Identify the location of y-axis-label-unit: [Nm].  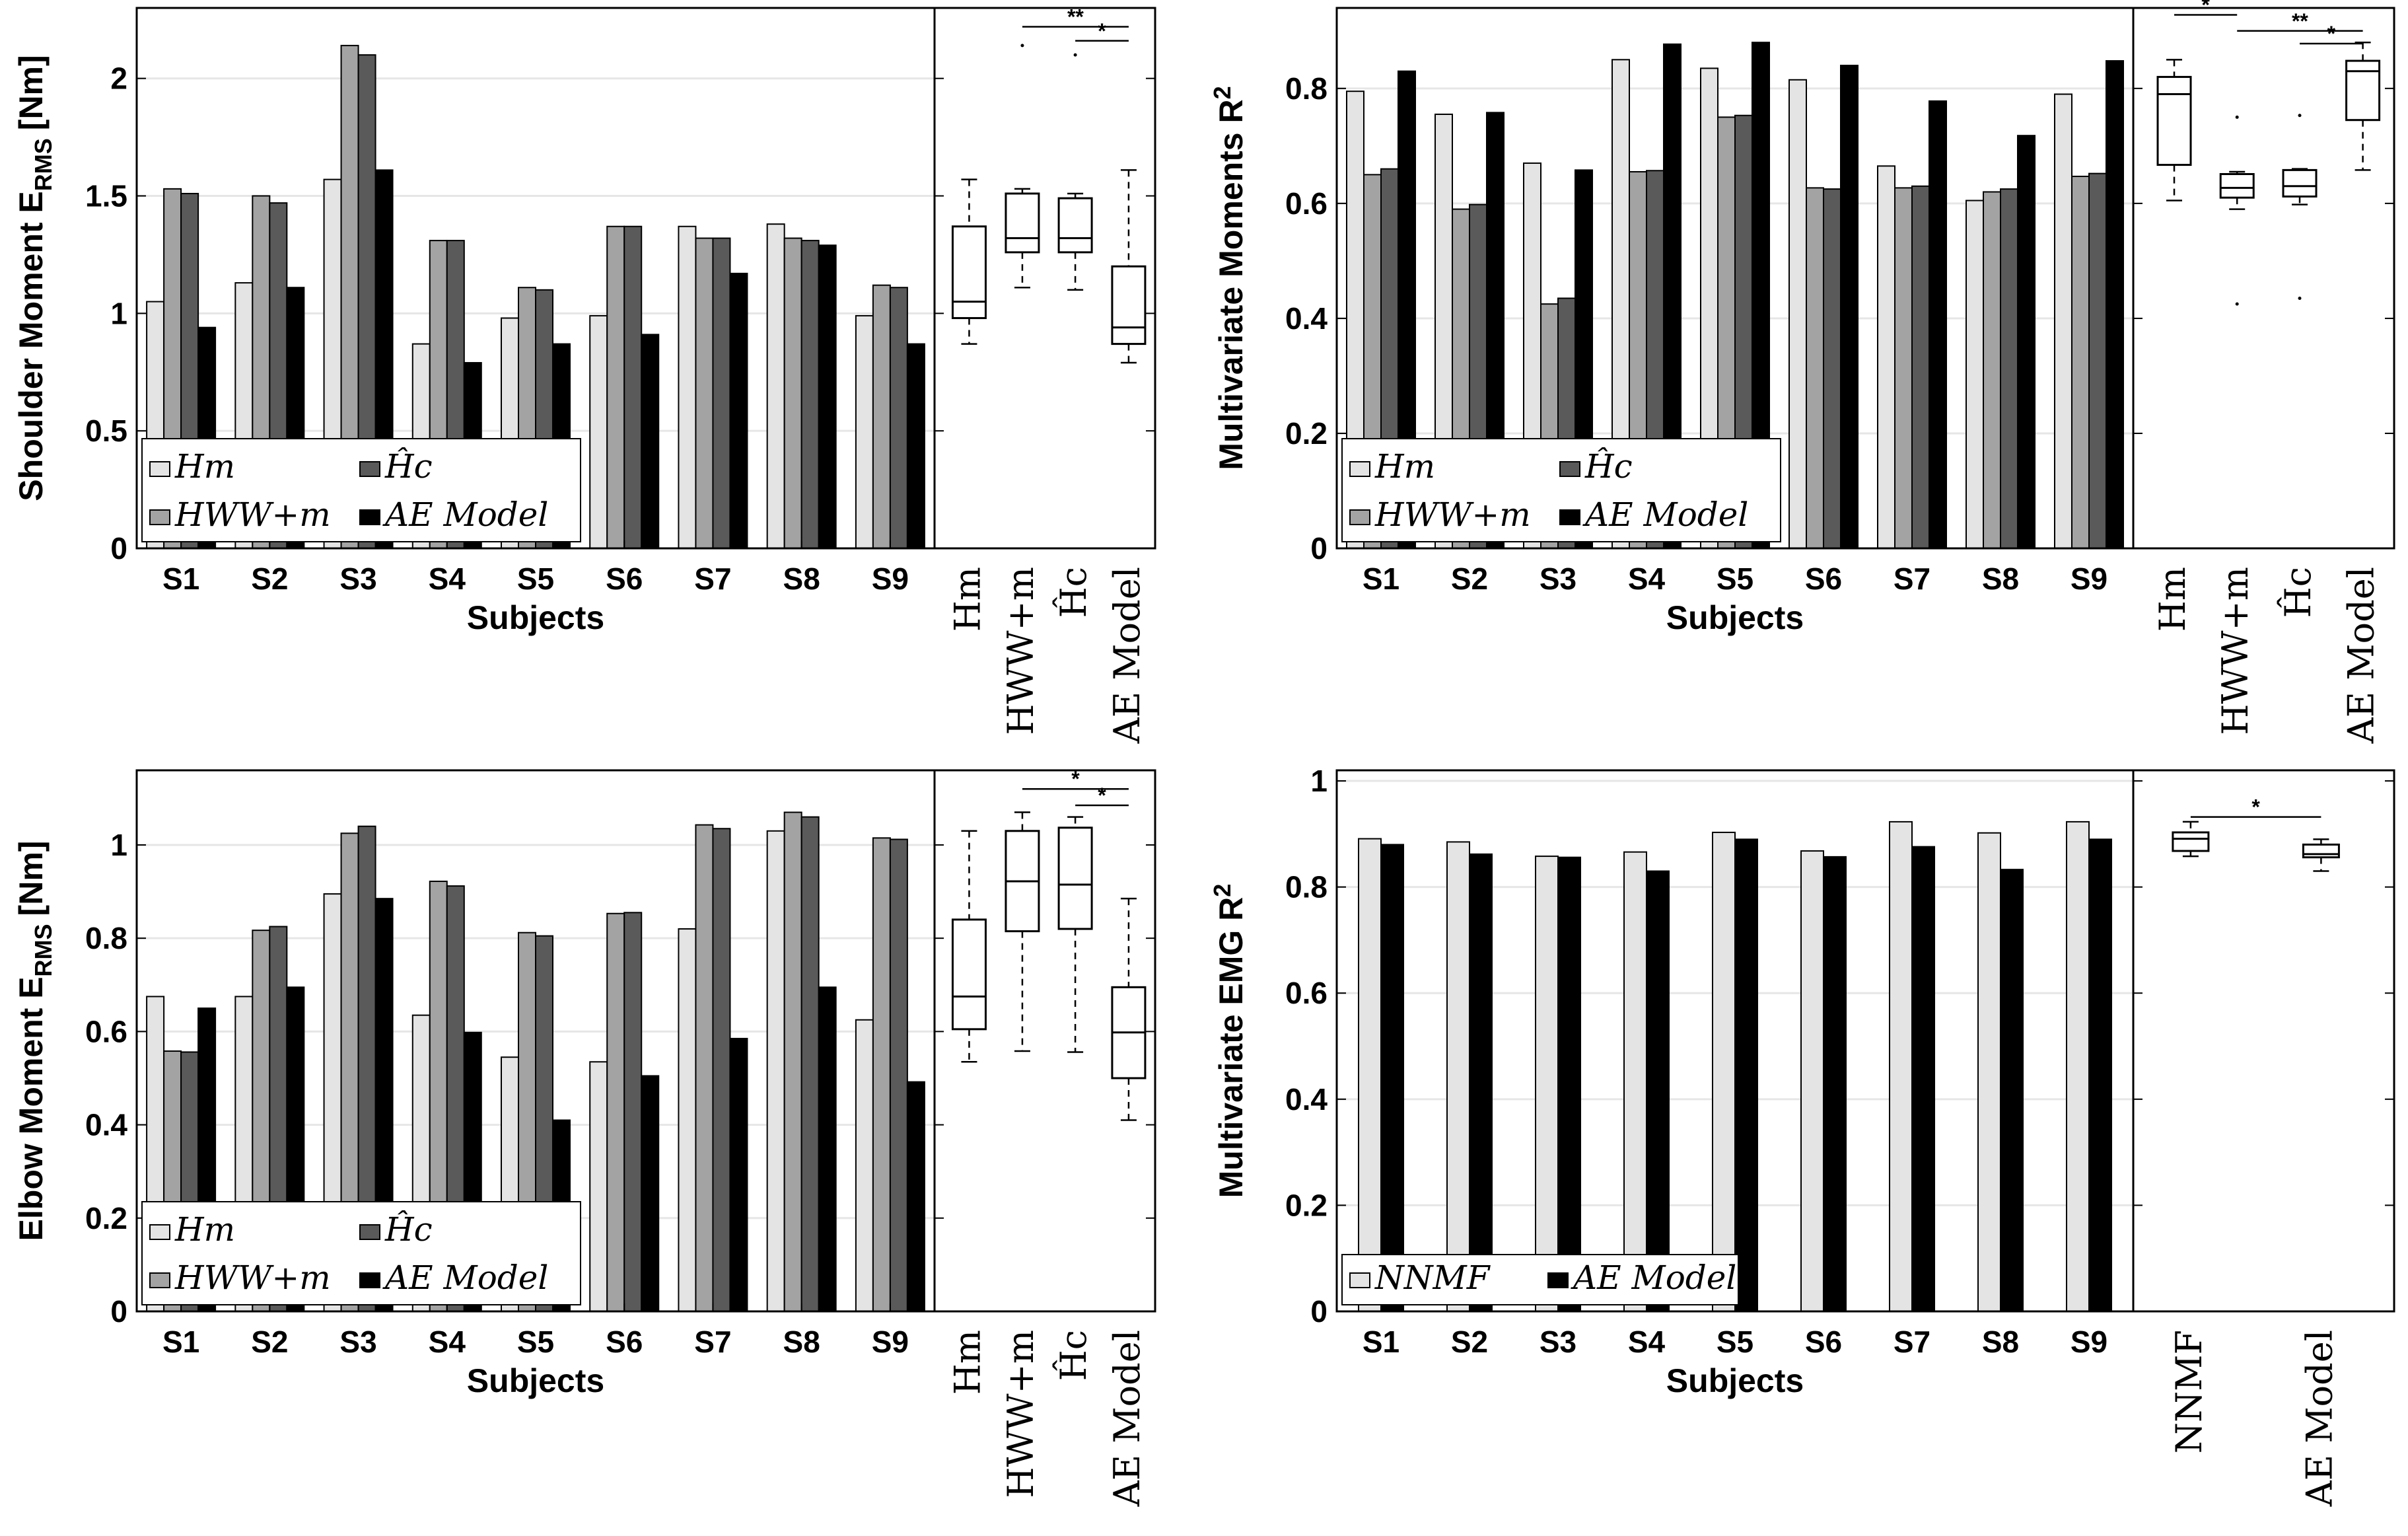
(31, 92).